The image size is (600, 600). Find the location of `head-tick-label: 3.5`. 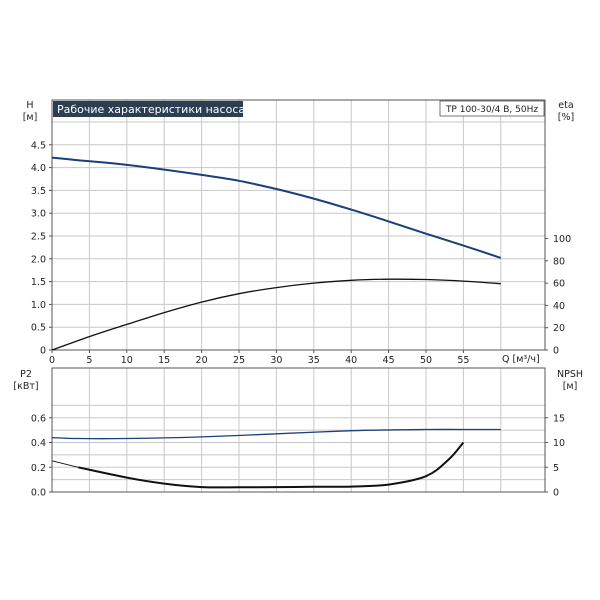

head-tick-label: 3.5 is located at coordinates (38, 191).